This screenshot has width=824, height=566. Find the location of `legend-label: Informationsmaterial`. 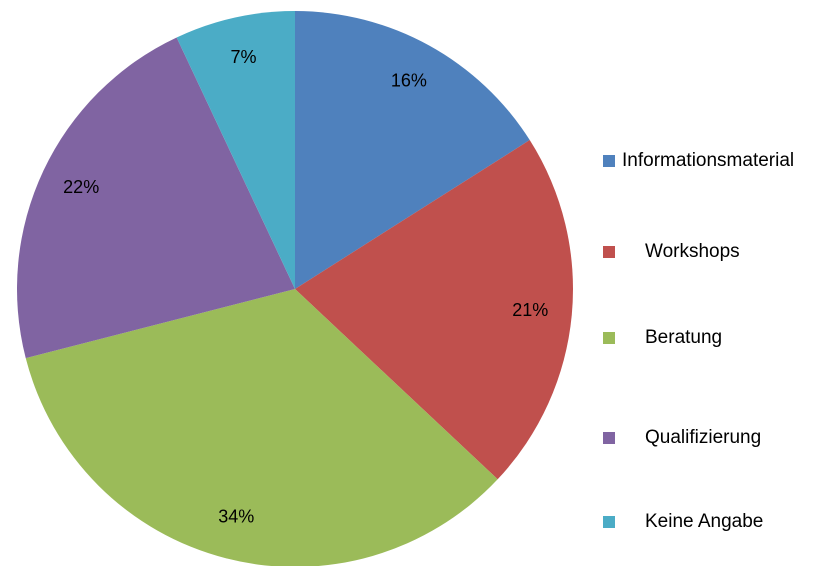

legend-label: Informationsmaterial is located at coordinates (708, 160).